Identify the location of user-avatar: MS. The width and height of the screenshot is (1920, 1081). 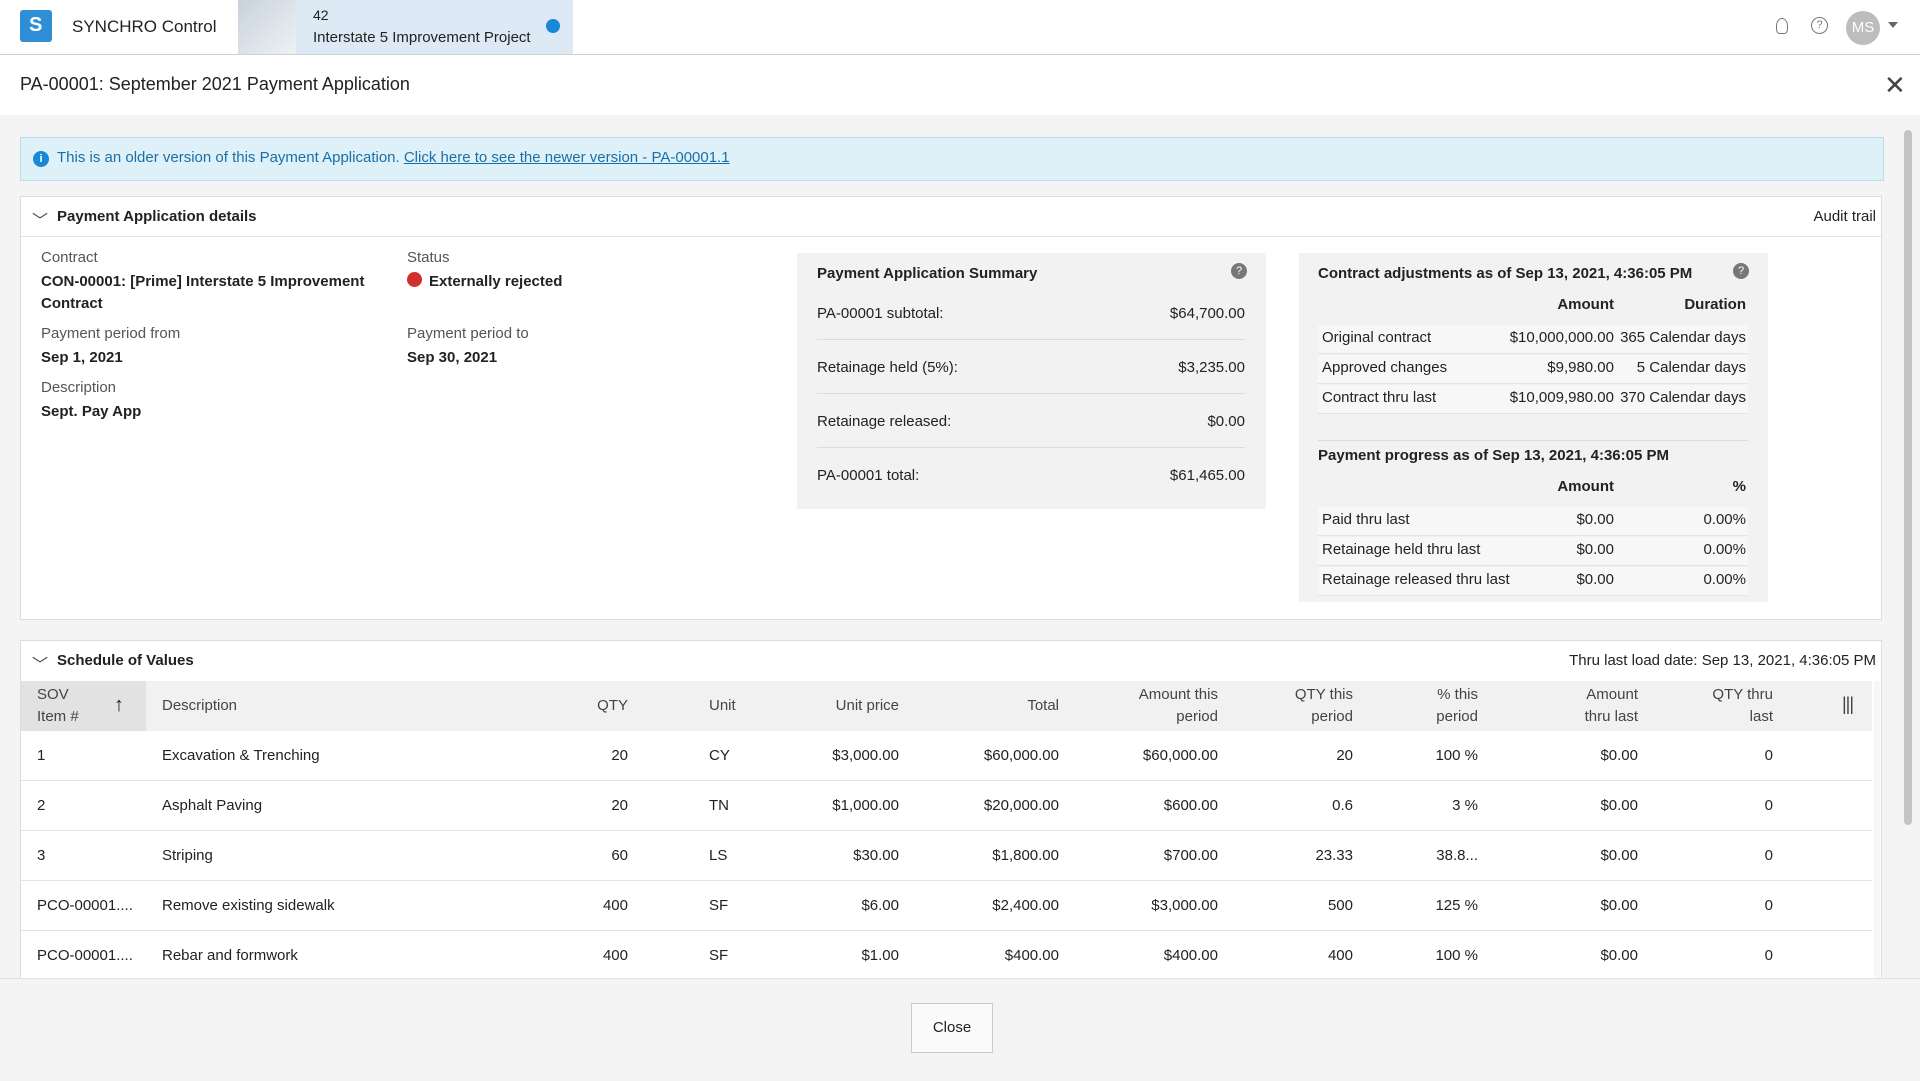
(1863, 28).